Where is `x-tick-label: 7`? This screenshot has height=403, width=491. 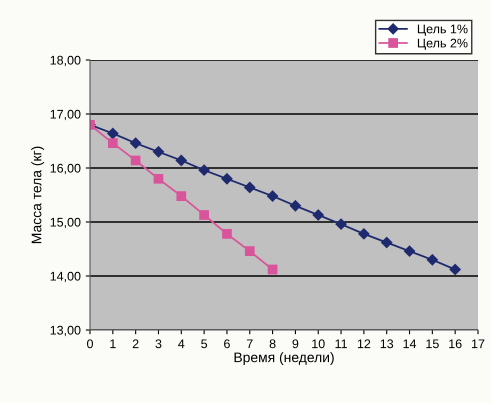 x-tick-label: 7 is located at coordinates (249, 343).